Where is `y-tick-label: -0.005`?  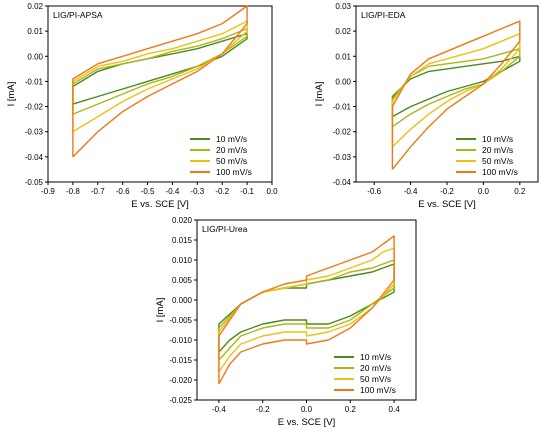
y-tick-label: -0.005 is located at coordinates (180, 320).